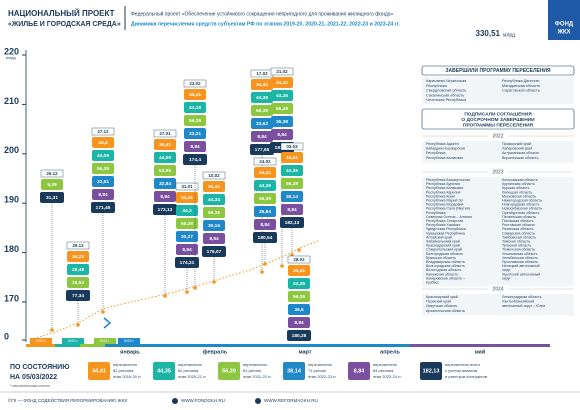  I want to click on year-bg, so click(498, 289).